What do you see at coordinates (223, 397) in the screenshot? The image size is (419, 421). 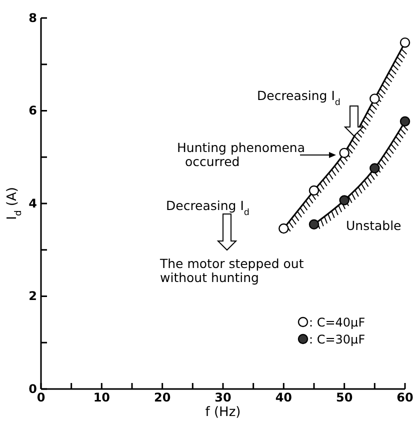 I see `x-tick-label: 30` at bounding box center [223, 397].